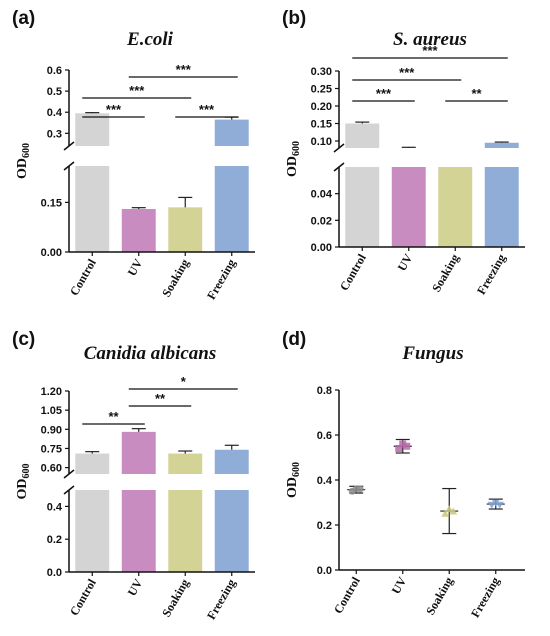 The height and width of the screenshot is (636, 550). What do you see at coordinates (51, 469) in the screenshot?
I see `y-tick-label: 0.60` at bounding box center [51, 469].